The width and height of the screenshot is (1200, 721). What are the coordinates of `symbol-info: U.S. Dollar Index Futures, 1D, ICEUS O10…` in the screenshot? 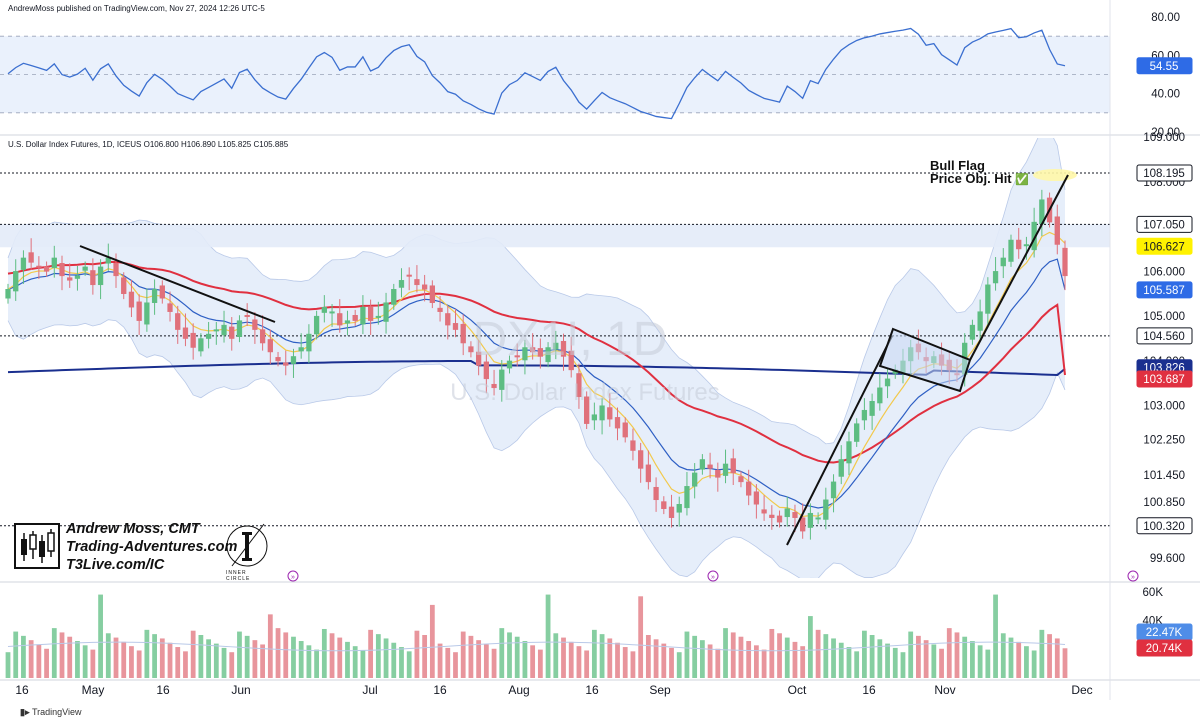 It's located at (148, 144).